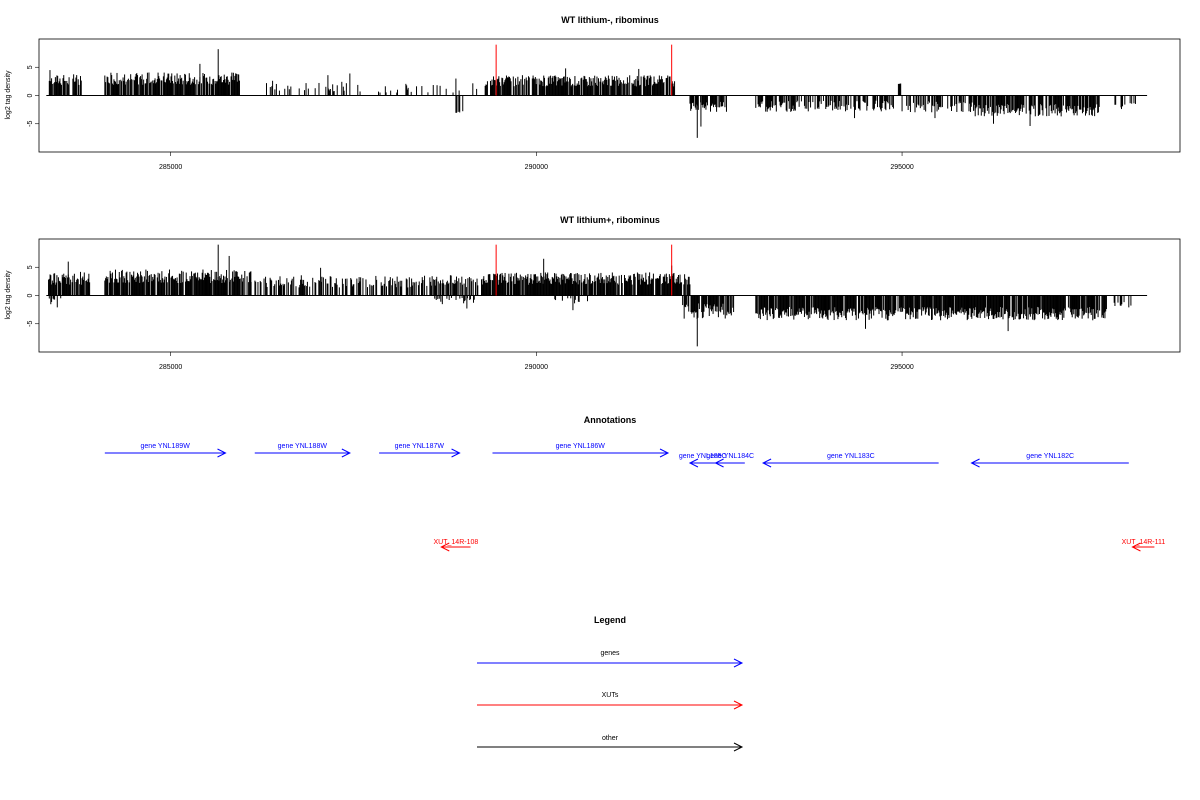 This screenshot has width=1200, height=800. What do you see at coordinates (730, 456) in the screenshot?
I see `gene-label: gene YNL184C` at bounding box center [730, 456].